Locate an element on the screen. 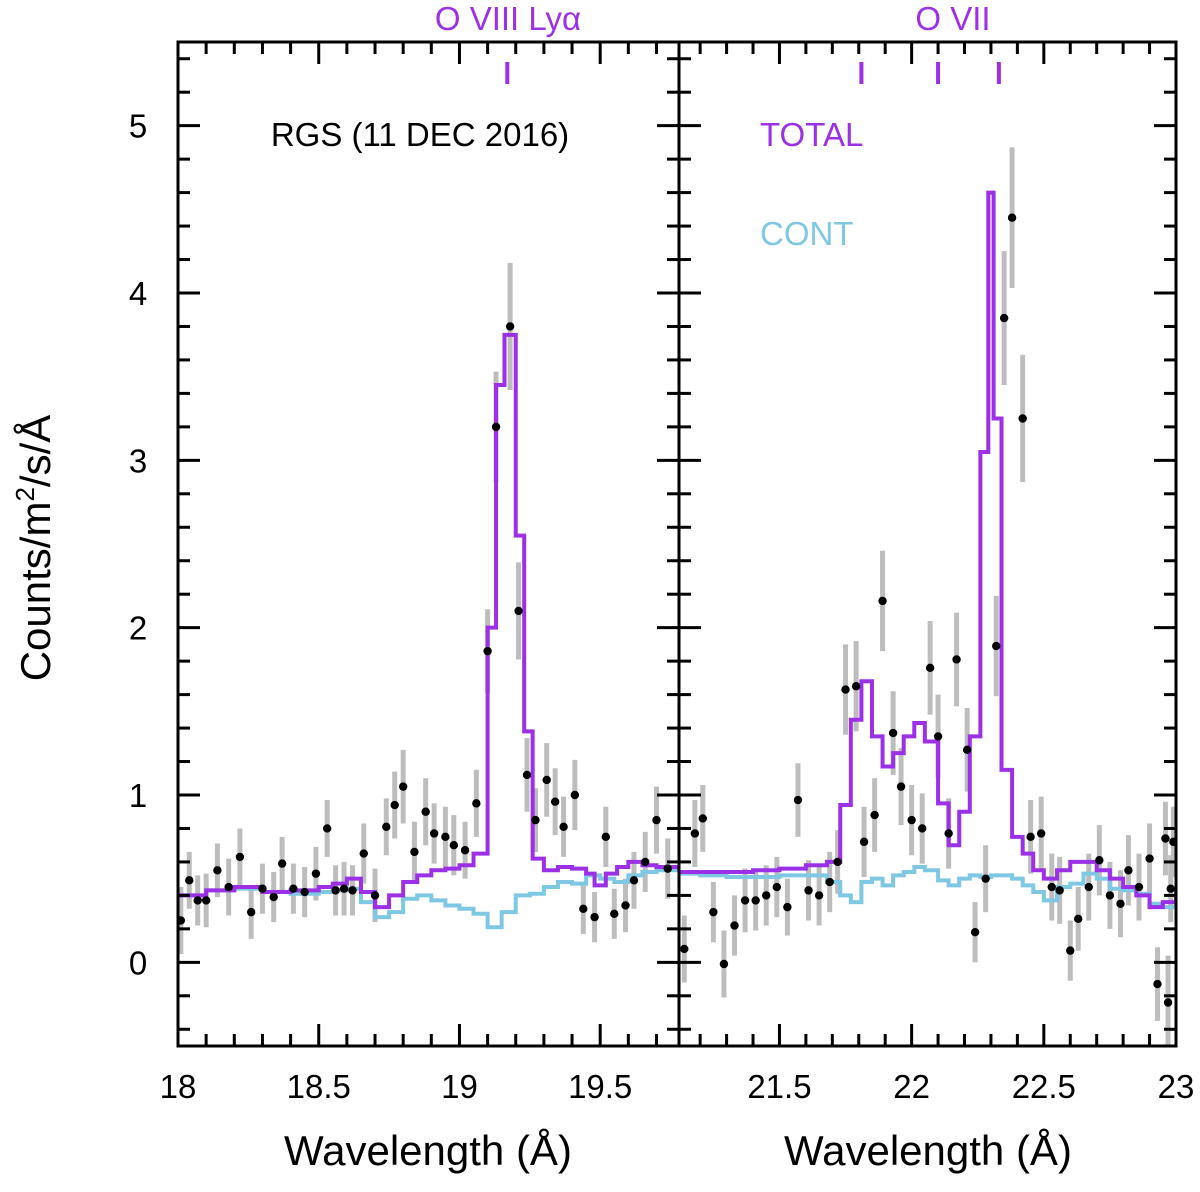 This screenshot has width=1200, height=1192. x-tick-label: 23 is located at coordinates (1176, 1086).